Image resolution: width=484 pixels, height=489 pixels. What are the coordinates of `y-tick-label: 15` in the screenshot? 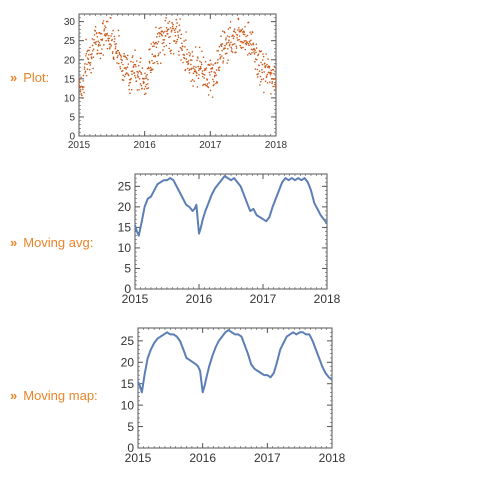 It's located at (128, 384).